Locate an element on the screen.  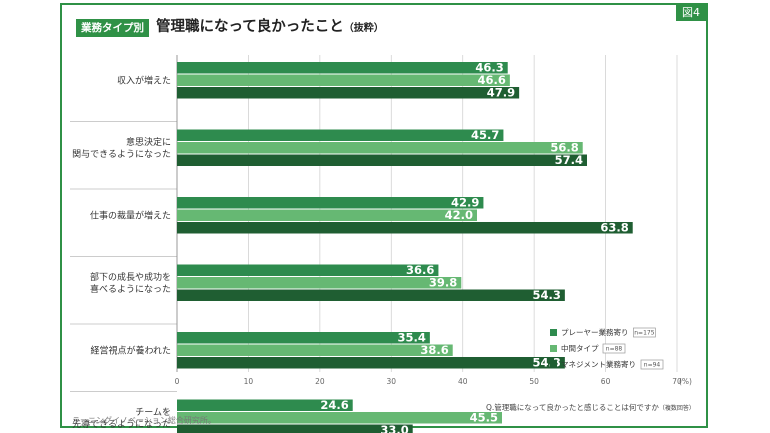
legend-sample-size: n=88 is located at coordinates (614, 349).